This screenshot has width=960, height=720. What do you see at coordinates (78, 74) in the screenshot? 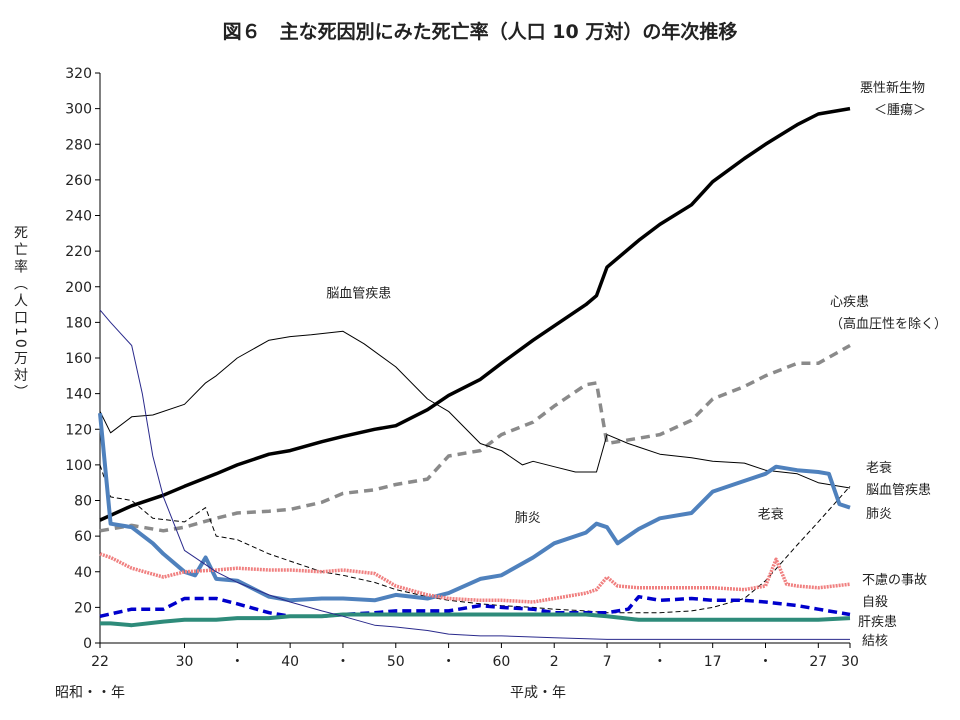
I see `y-tick-label: 320` at bounding box center [78, 74].